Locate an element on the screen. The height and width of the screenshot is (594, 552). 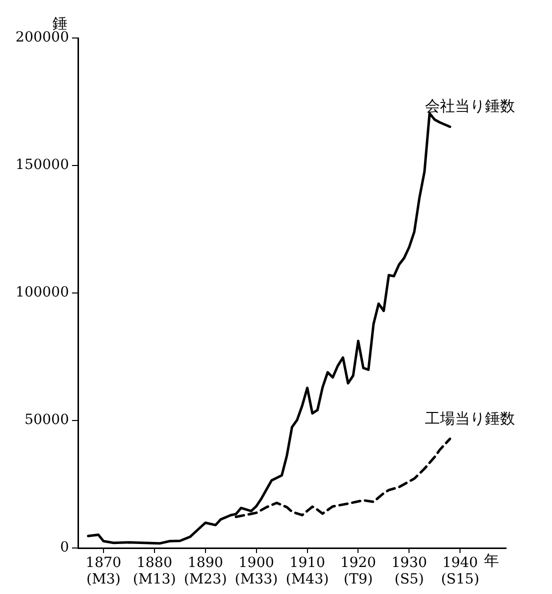
y-axis-title: 錘 is located at coordinates (60, 23).